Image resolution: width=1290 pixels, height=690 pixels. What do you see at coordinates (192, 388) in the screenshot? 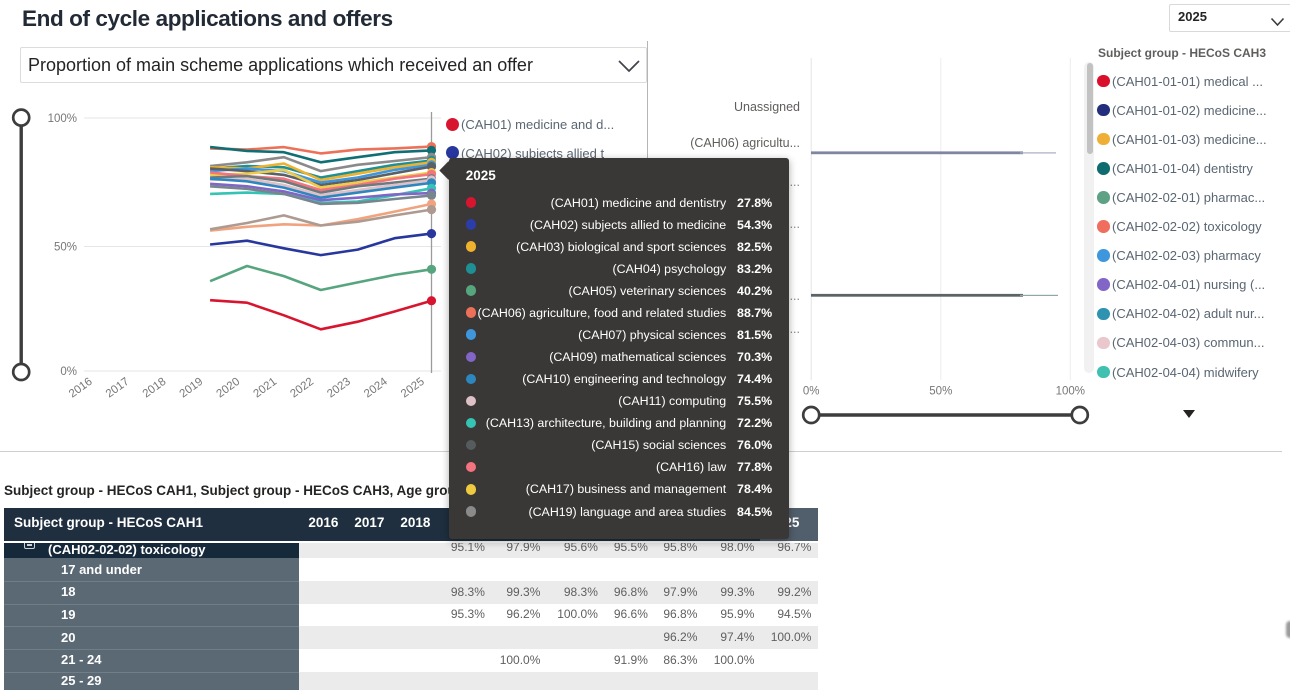
I see `svg-text: 2019` at bounding box center [192, 388].